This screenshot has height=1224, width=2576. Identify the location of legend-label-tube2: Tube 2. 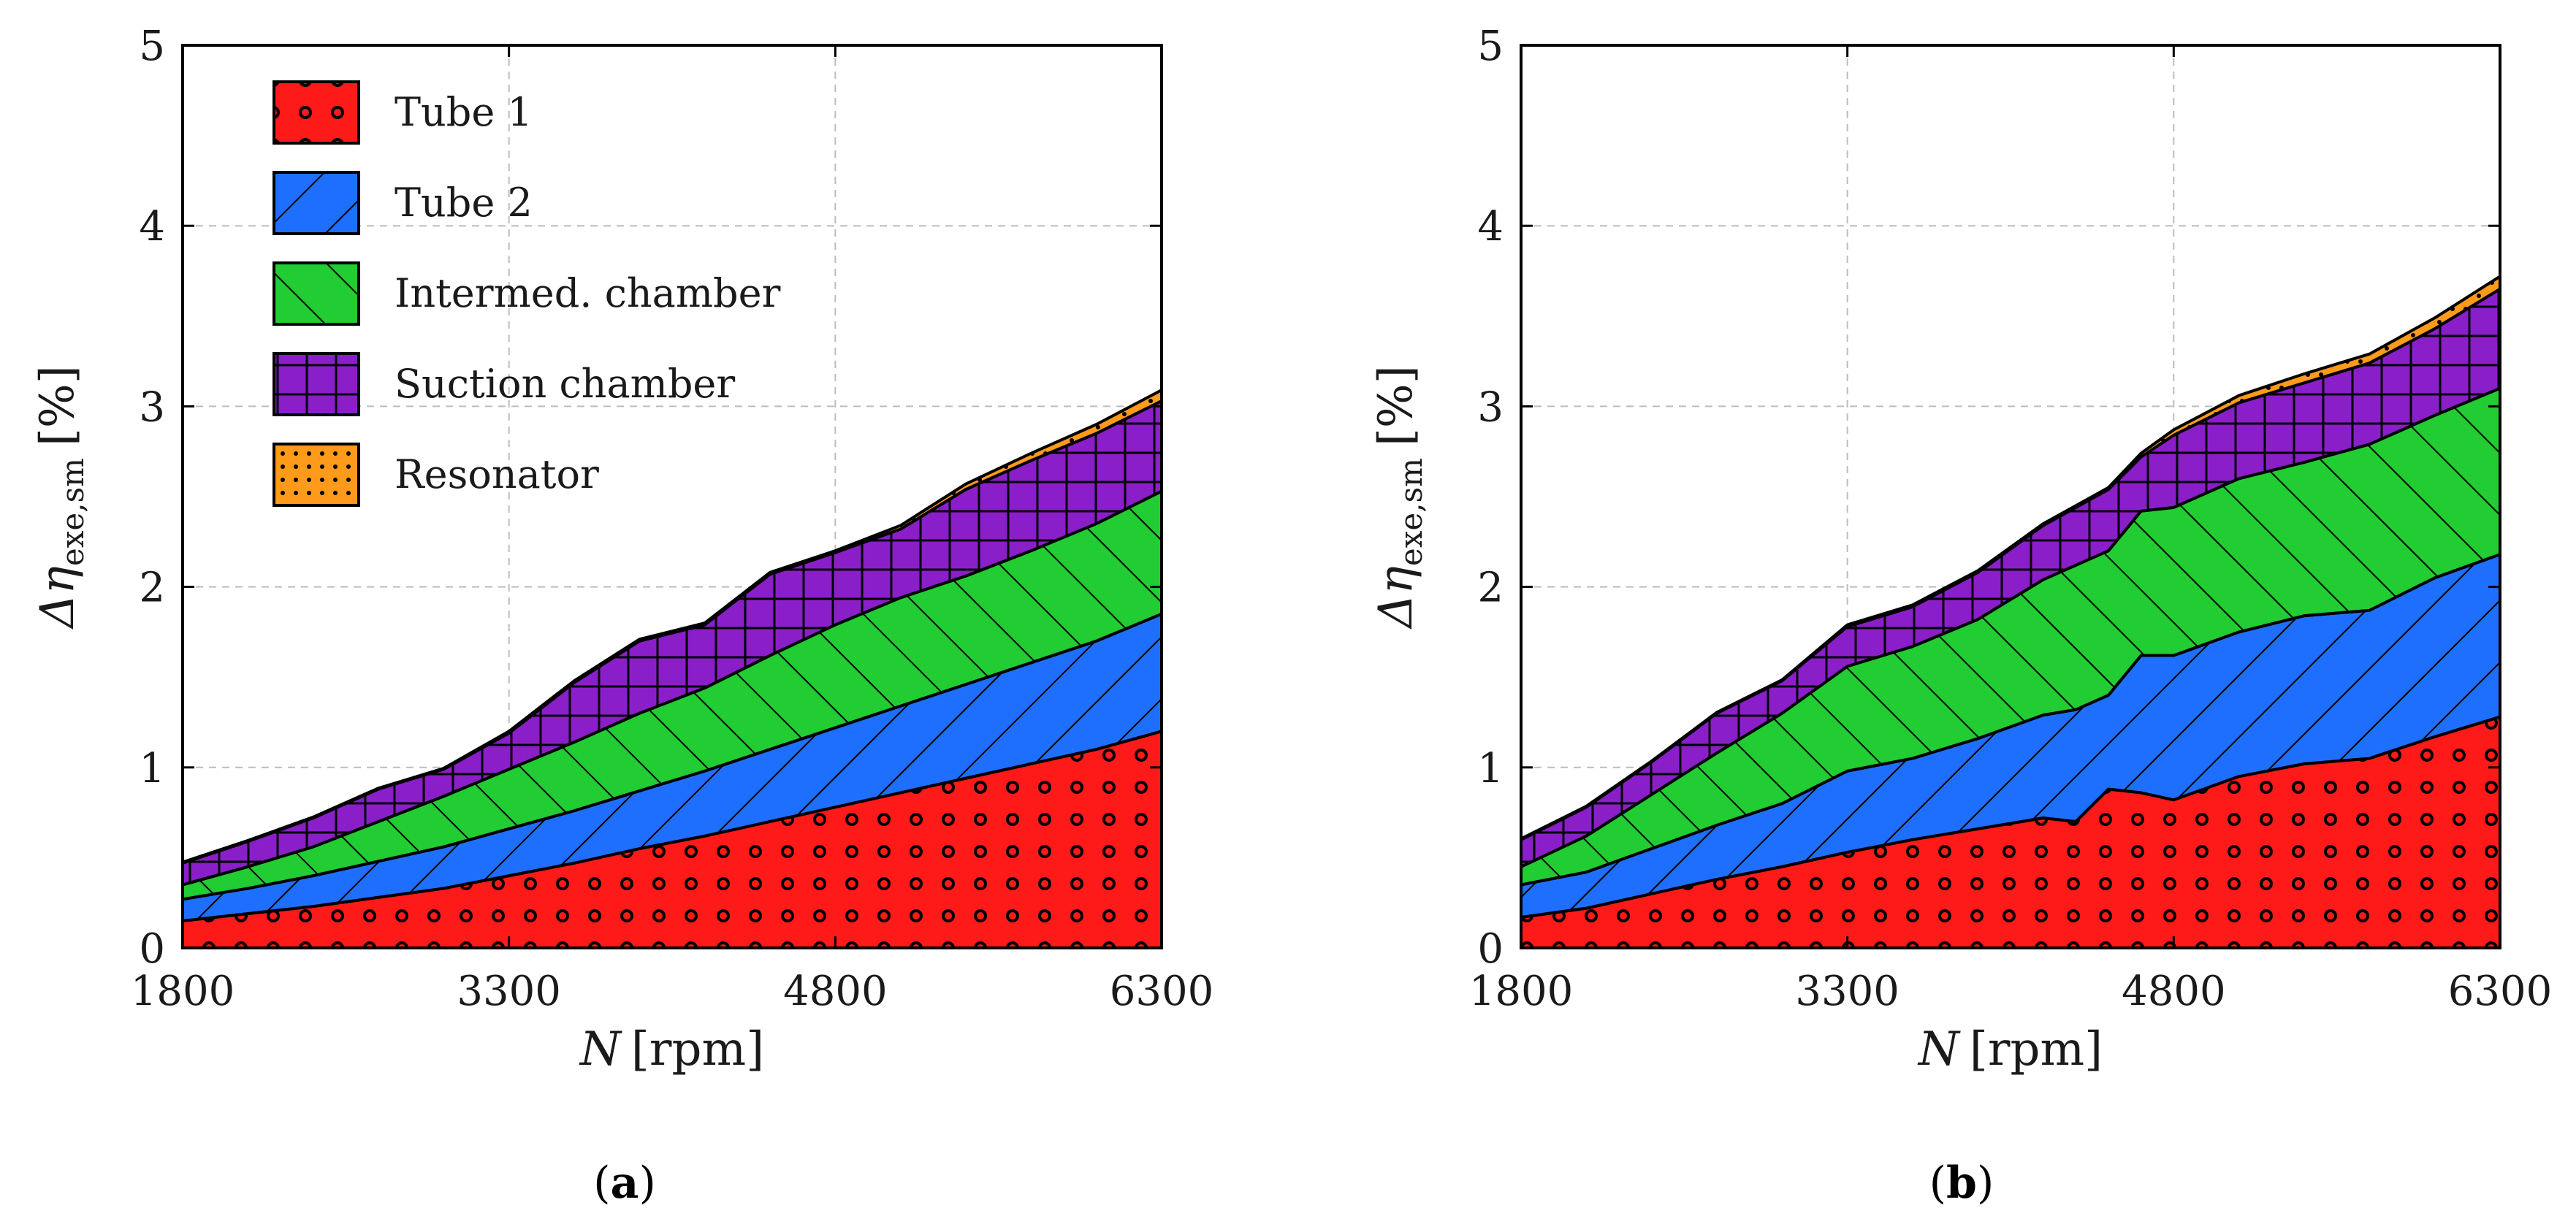
(464, 203).